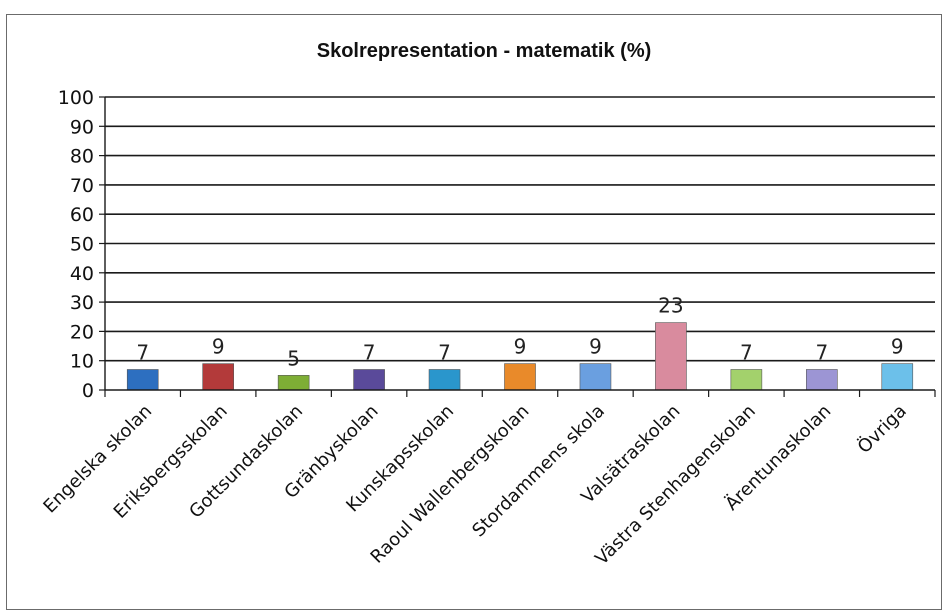 Image resolution: width=950 pixels, height=615 pixels. Describe the element at coordinates (82, 215) in the screenshot. I see `y-tick-label: 60` at that location.